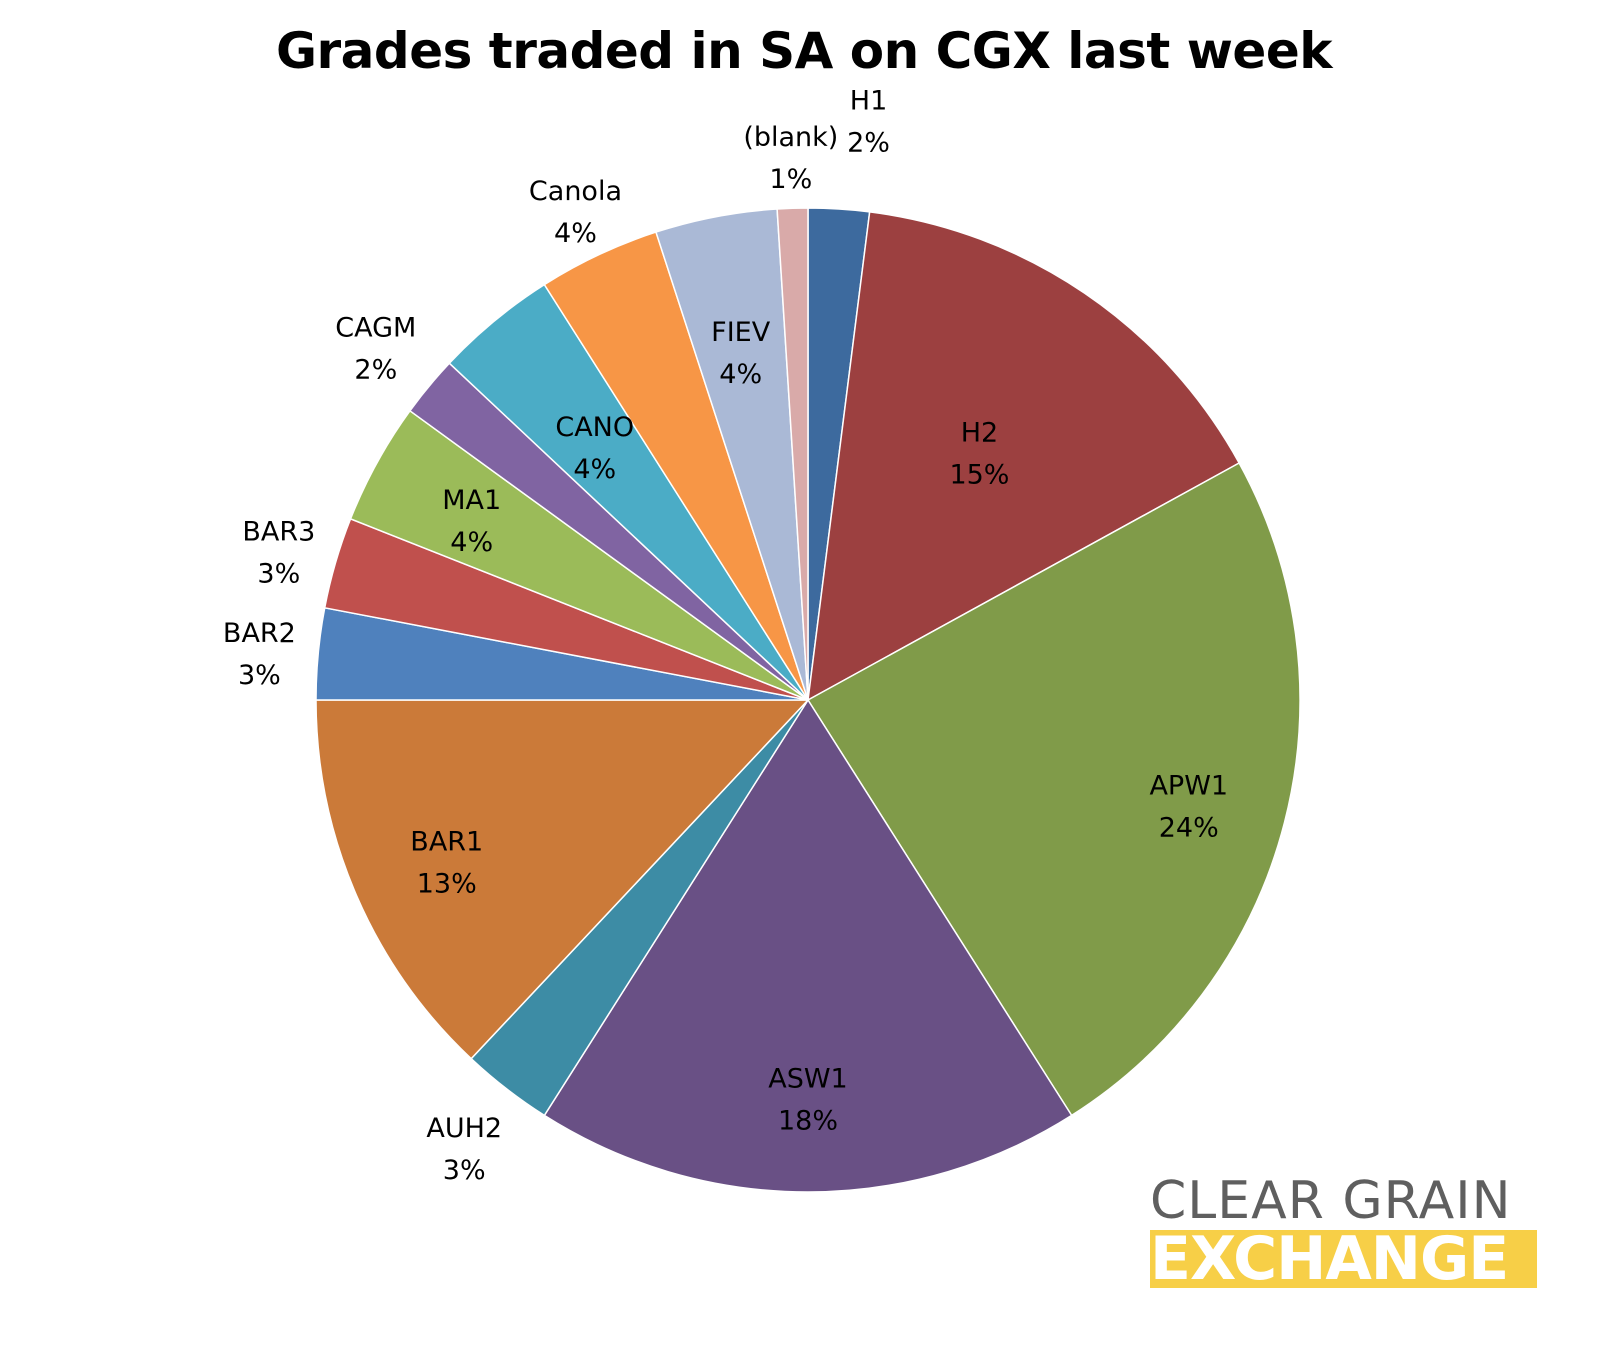 The height and width of the screenshot is (1351, 1608). Describe the element at coordinates (278, 573) in the screenshot. I see `slice-value-bar3: 3%` at that location.